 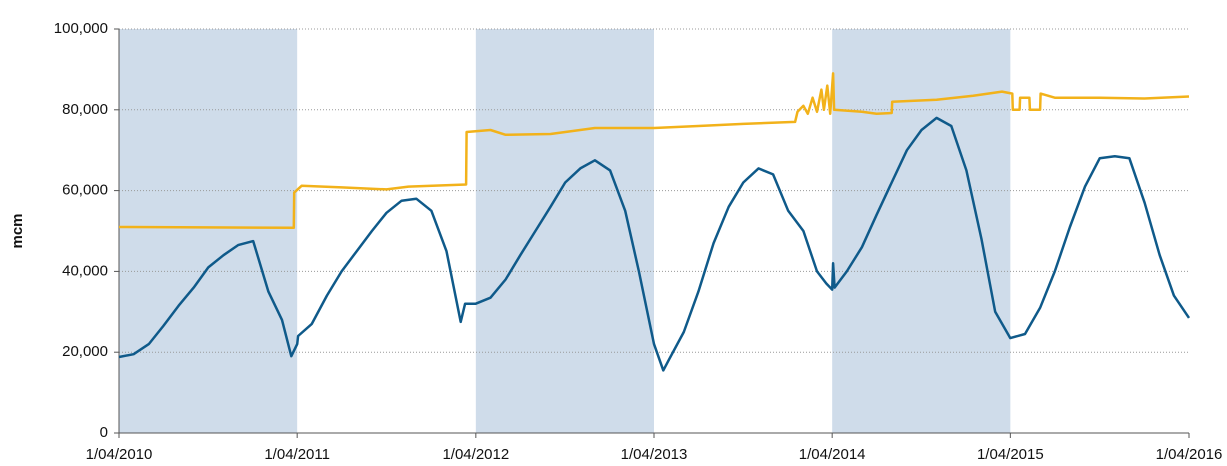 I want to click on y-tick-label: 20,000, so click(x=85, y=351).